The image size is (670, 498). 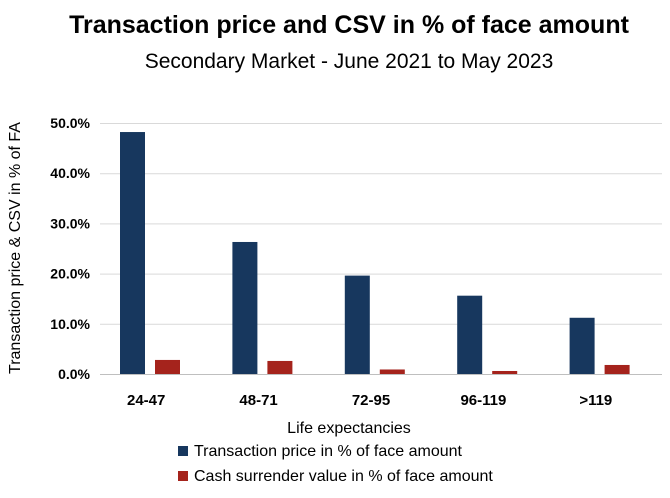 I want to click on y-tick-label: 20.0%, so click(x=70, y=274).